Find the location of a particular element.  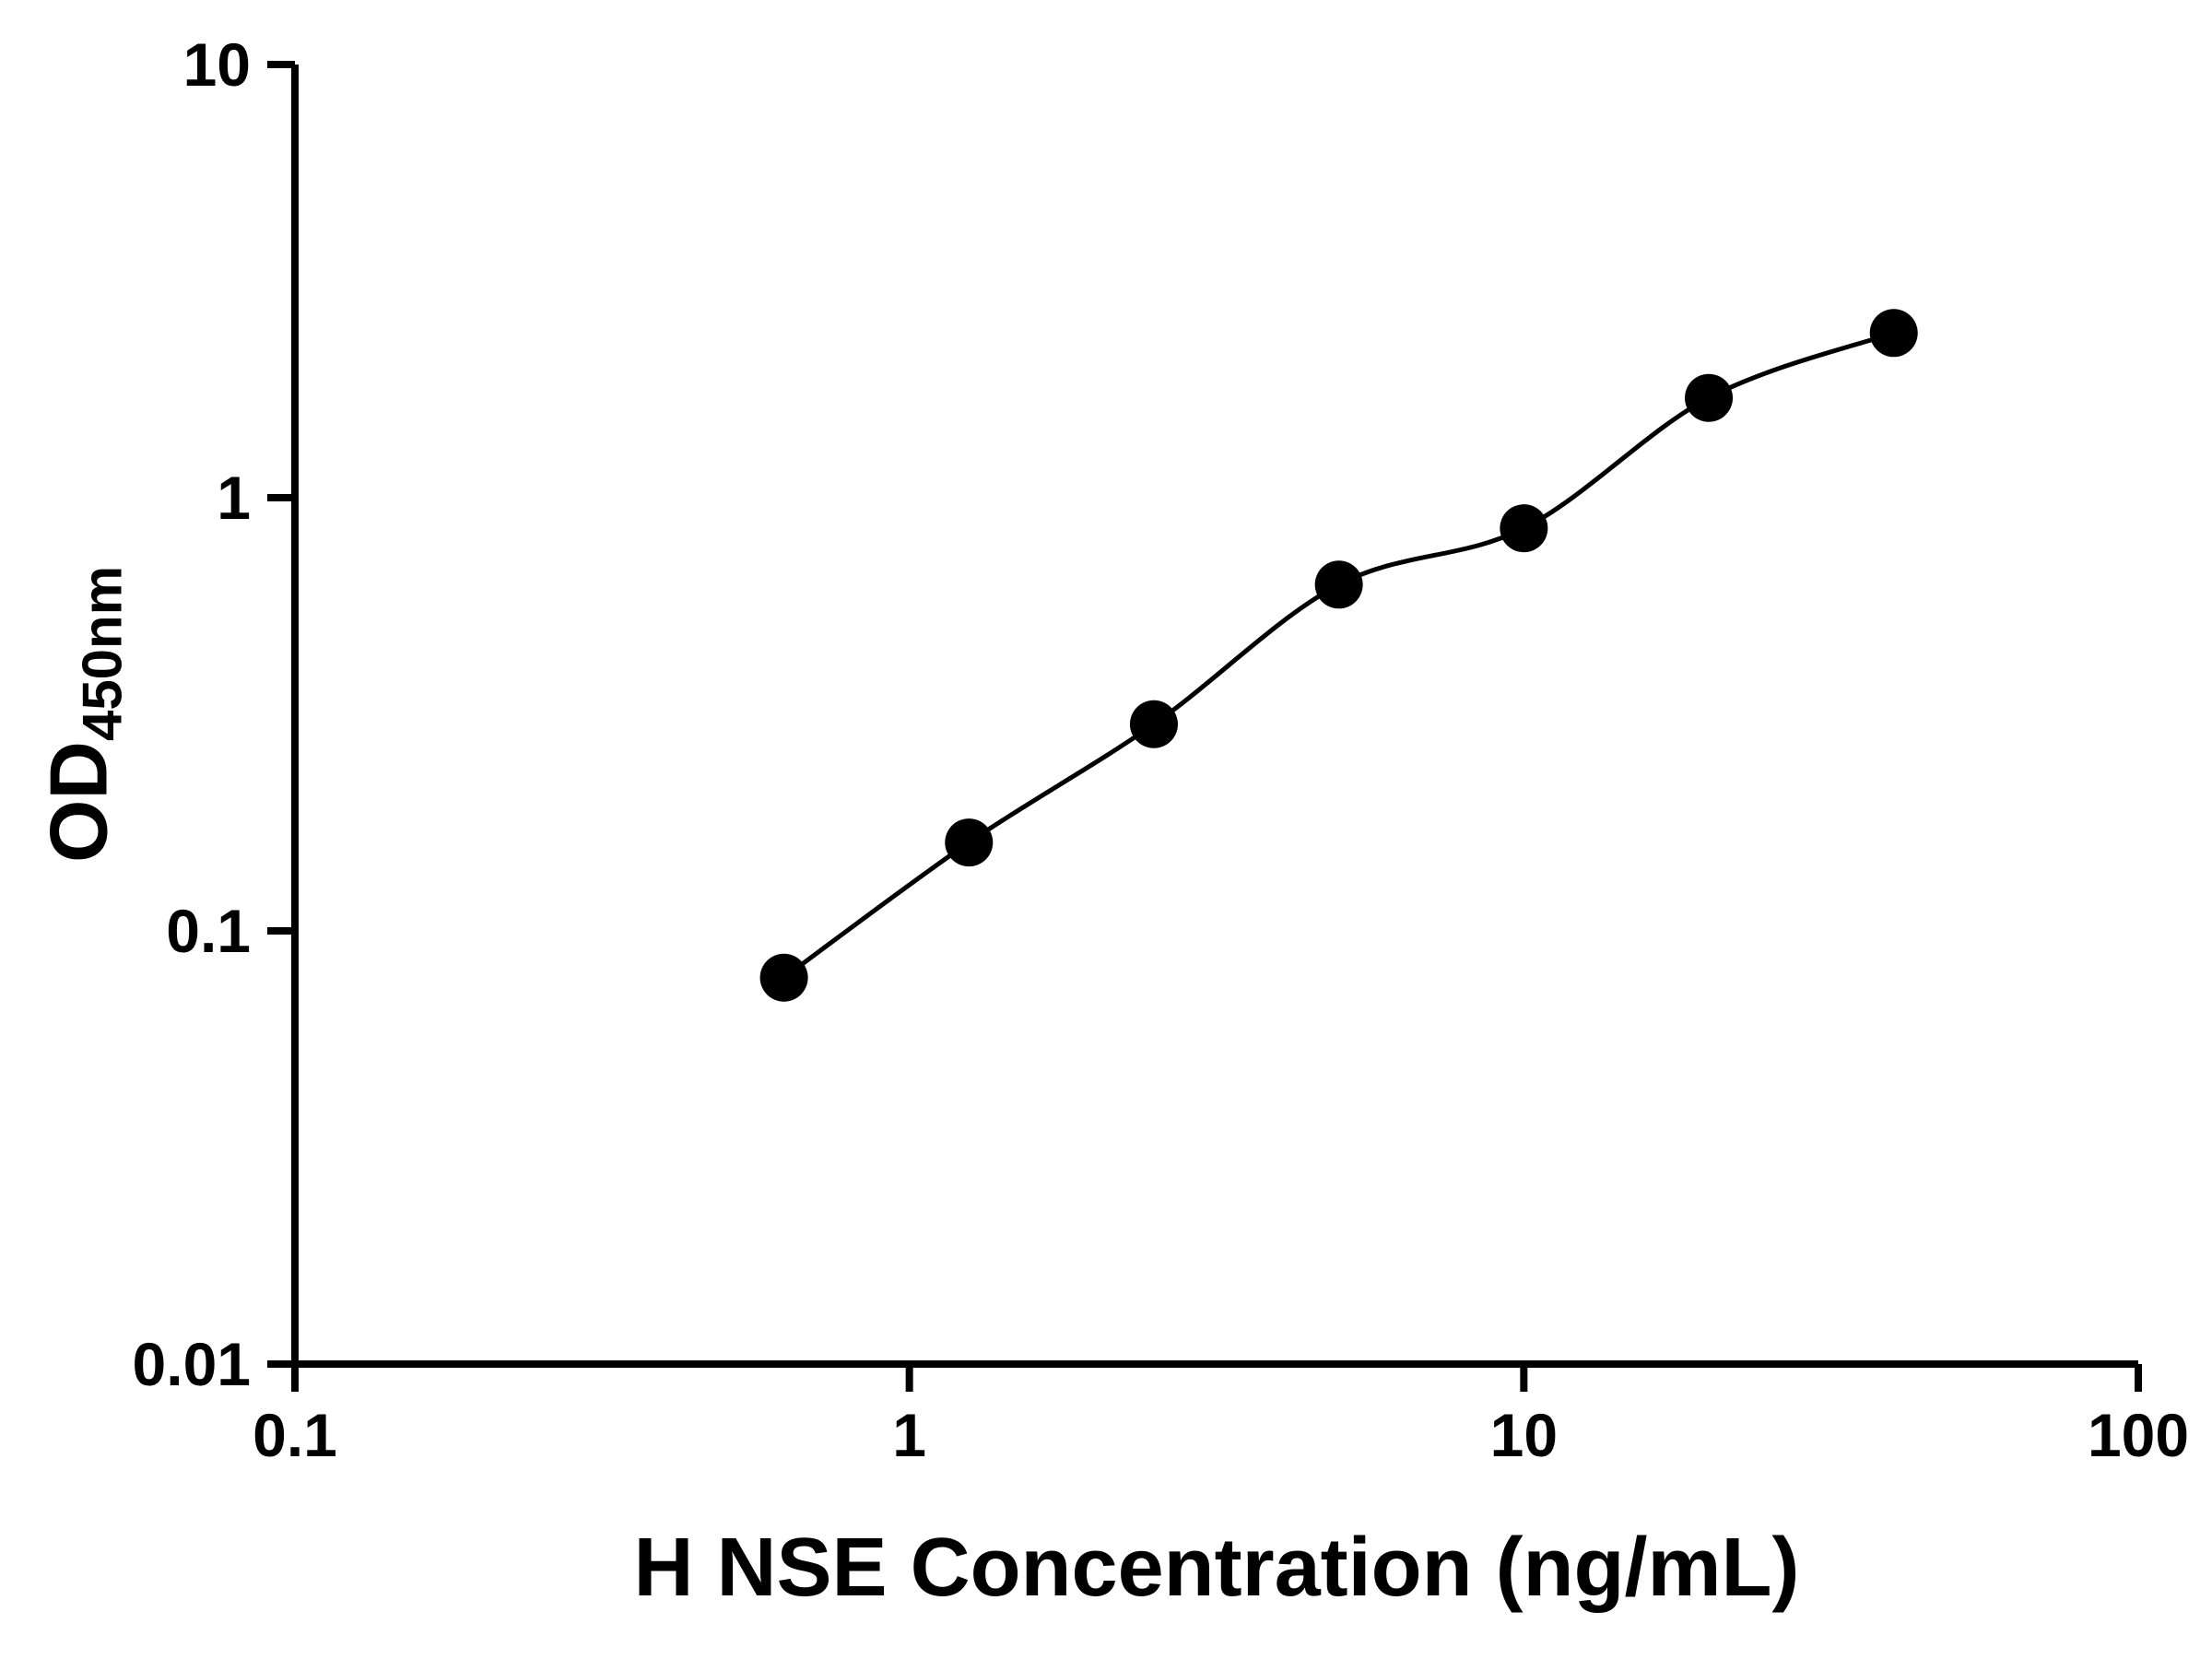

x-axis-title: H NSE Concentration (ng/mL) is located at coordinates (1216, 1568).